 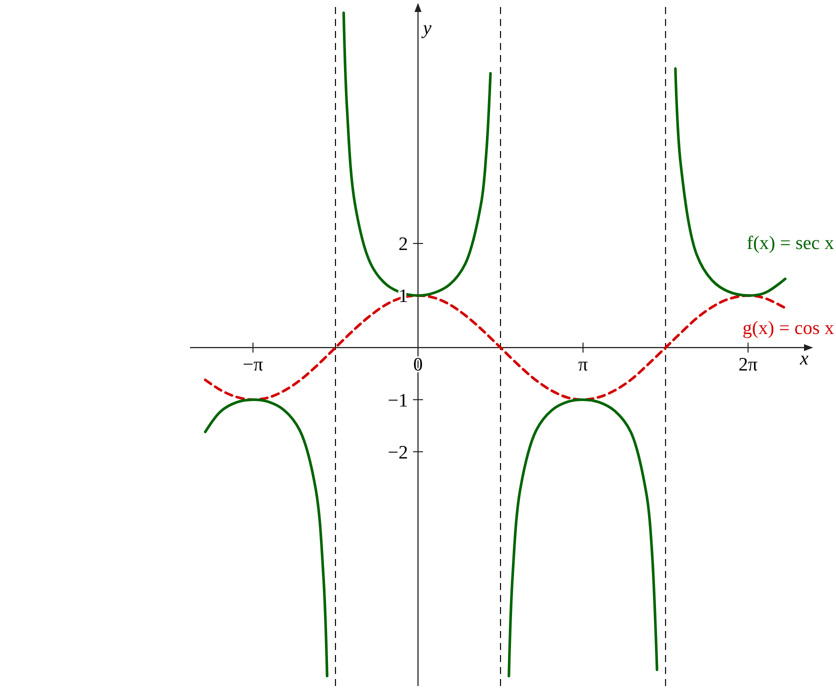 What do you see at coordinates (804, 359) in the screenshot?
I see `x-axis-title: x` at bounding box center [804, 359].